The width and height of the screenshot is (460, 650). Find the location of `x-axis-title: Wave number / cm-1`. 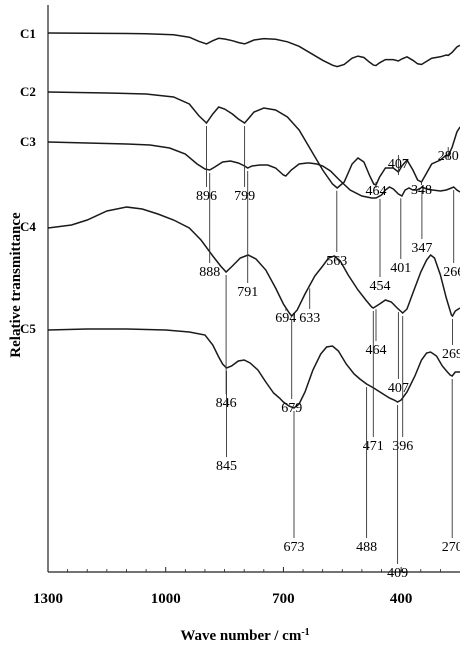

x-axis-title: Wave number / cm-1 is located at coordinates (244, 636).